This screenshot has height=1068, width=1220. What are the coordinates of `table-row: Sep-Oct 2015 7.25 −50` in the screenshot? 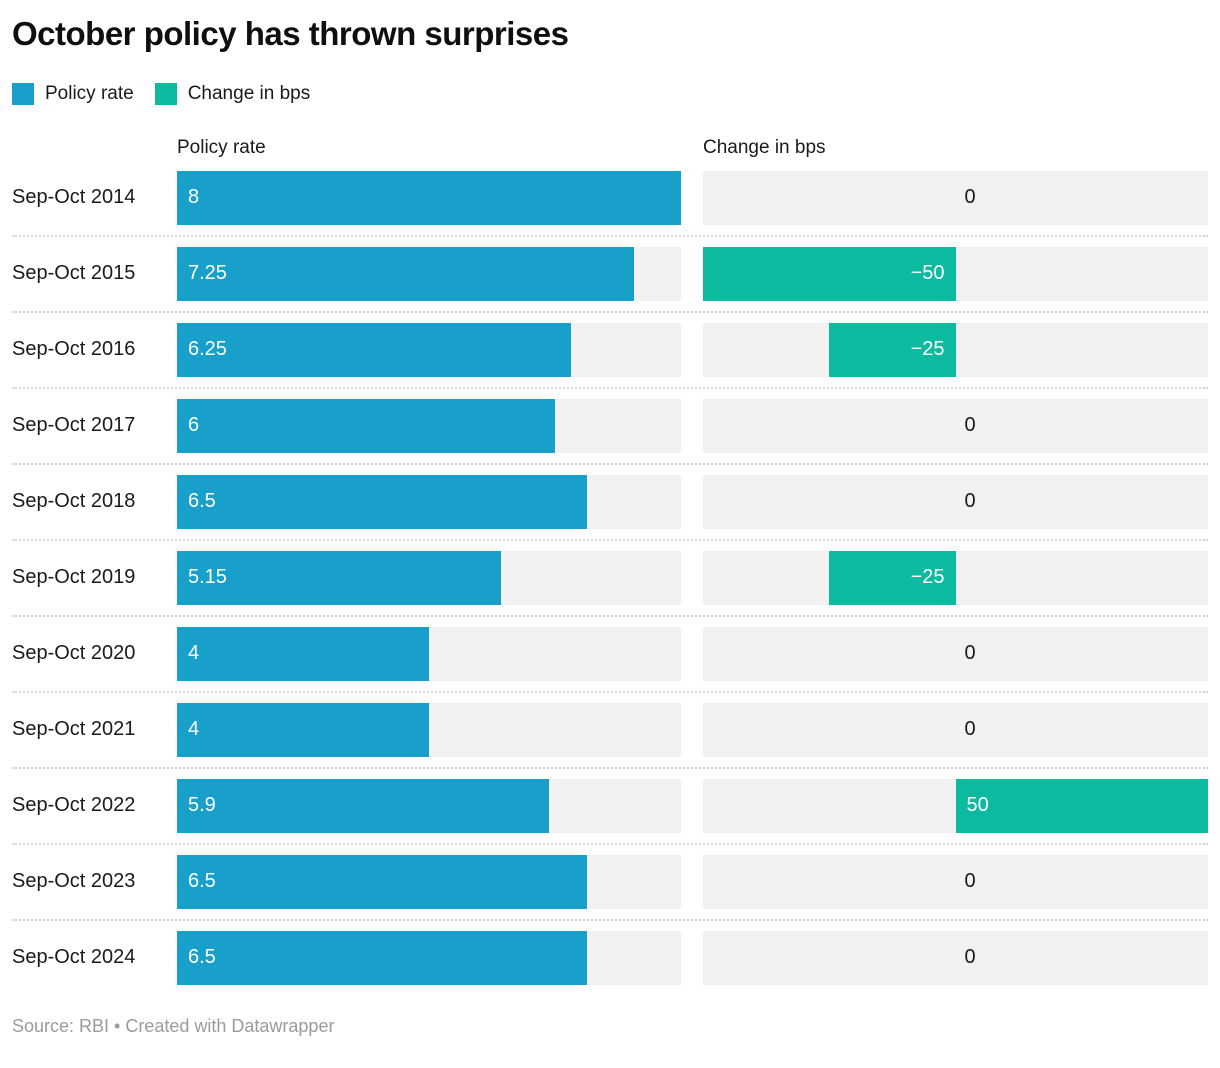 It's located at (610, 273).